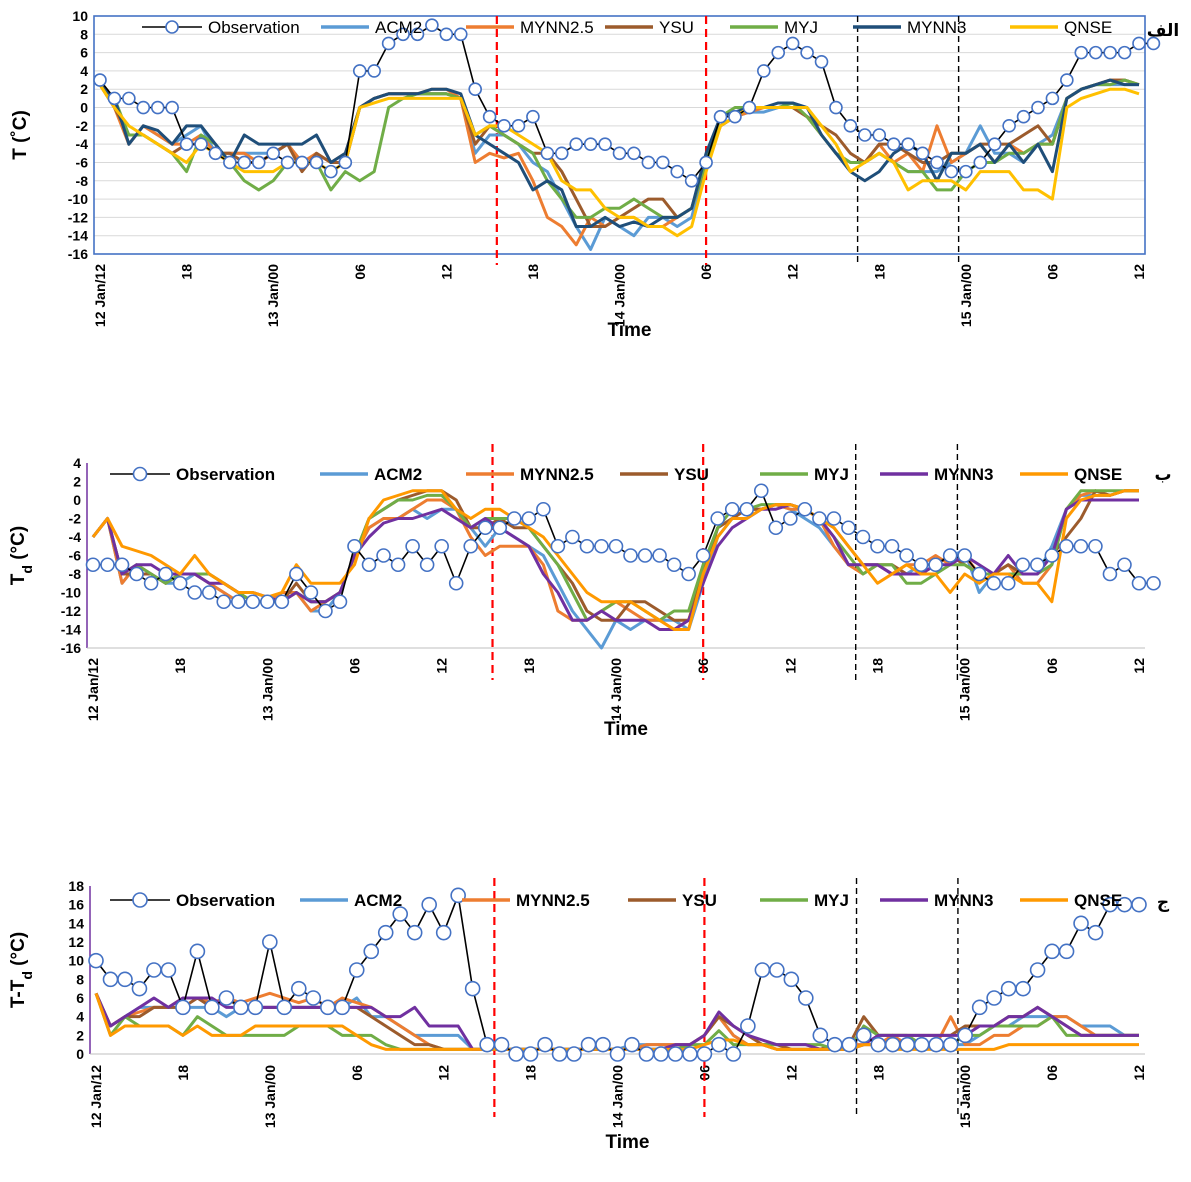 The width and height of the screenshot is (1191, 1182). What do you see at coordinates (966, 295) in the screenshot?
I see `x-tick-label: 15 Jan/00` at bounding box center [966, 295].